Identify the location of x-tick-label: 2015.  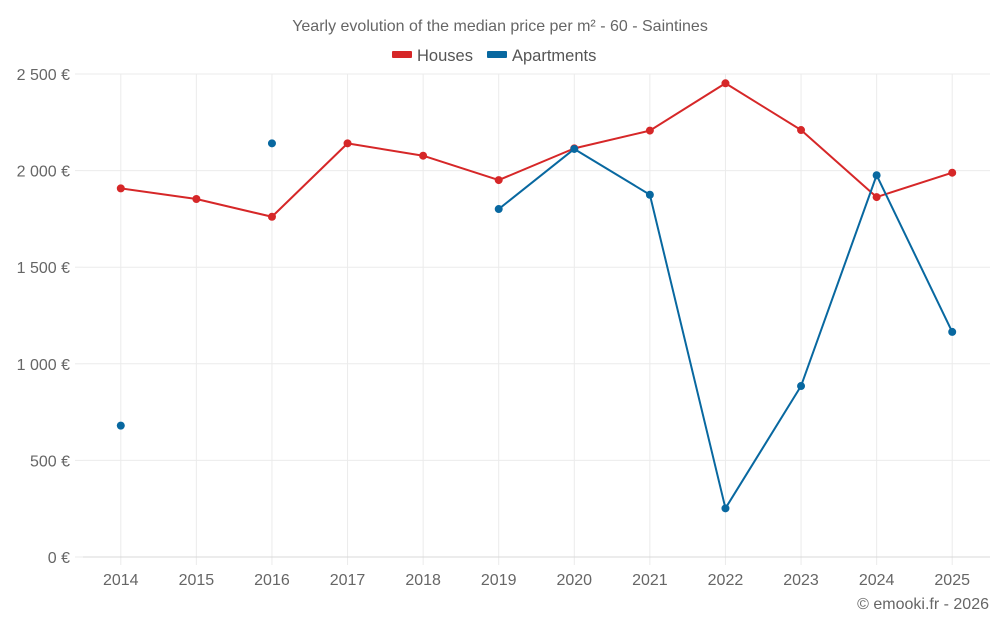
(197, 580).